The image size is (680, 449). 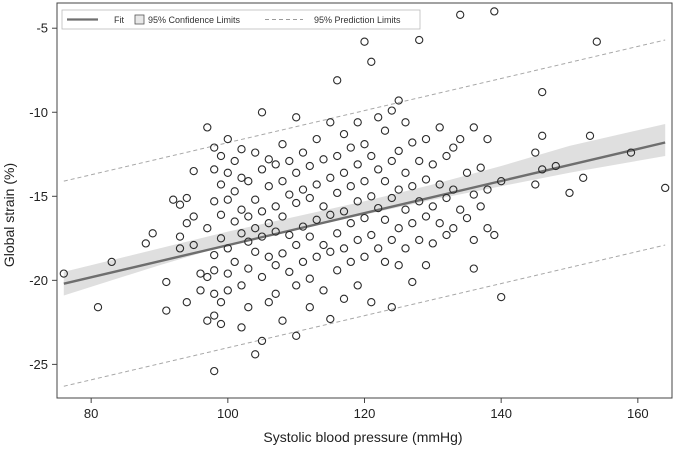 What do you see at coordinates (38, 364) in the screenshot?
I see `y-tick-label: -25` at bounding box center [38, 364].